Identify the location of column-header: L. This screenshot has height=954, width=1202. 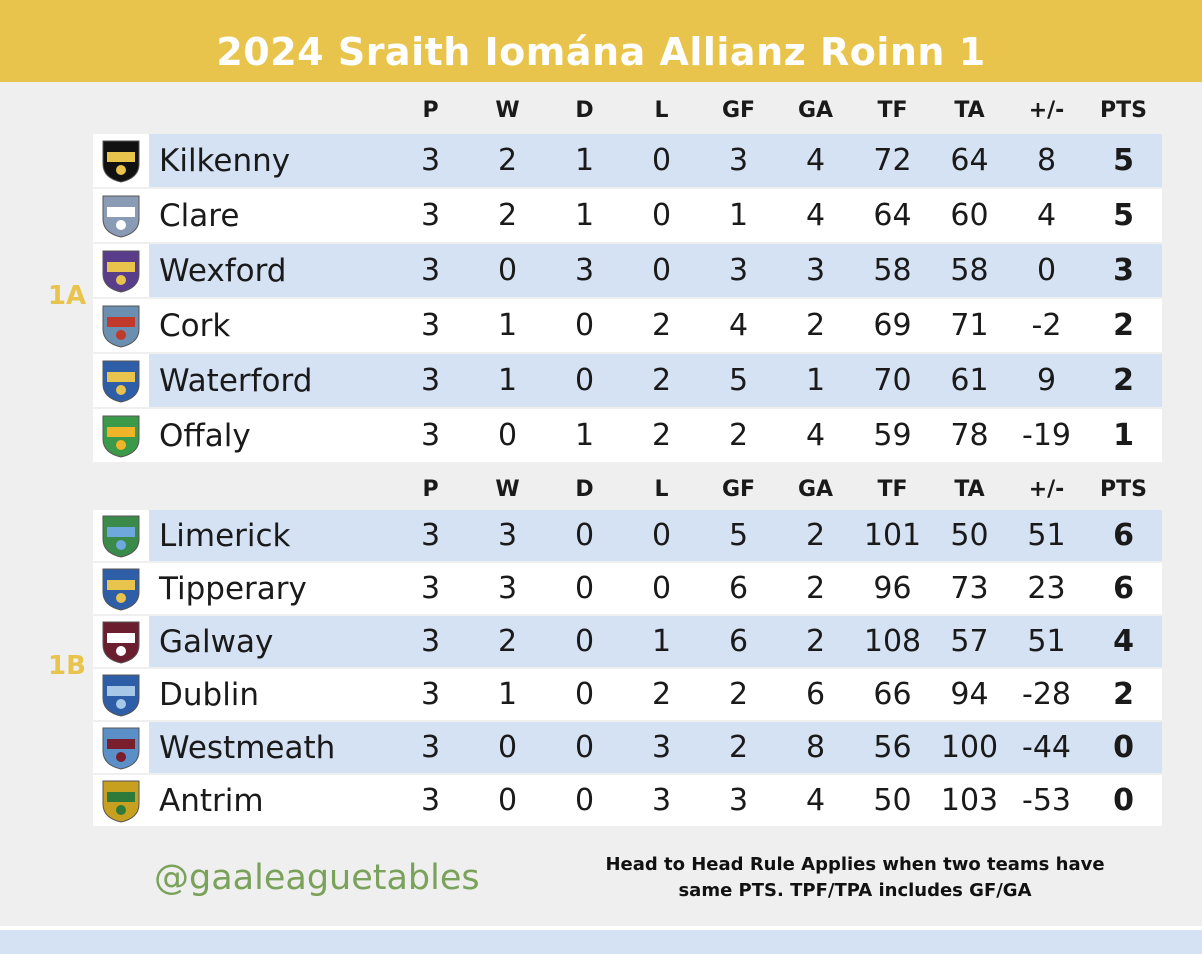
(661, 110).